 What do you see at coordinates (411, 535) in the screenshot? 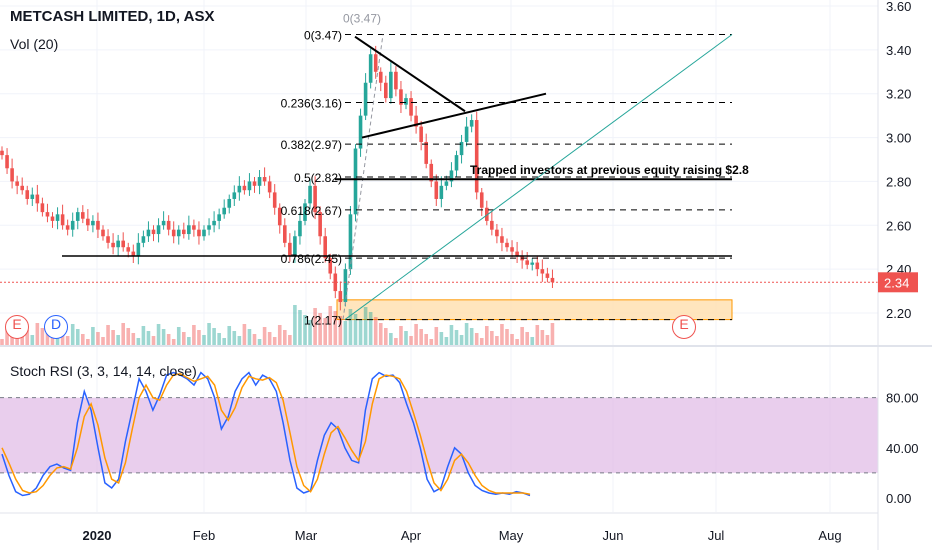
I see `time-tick-label: Apr` at bounding box center [411, 535].